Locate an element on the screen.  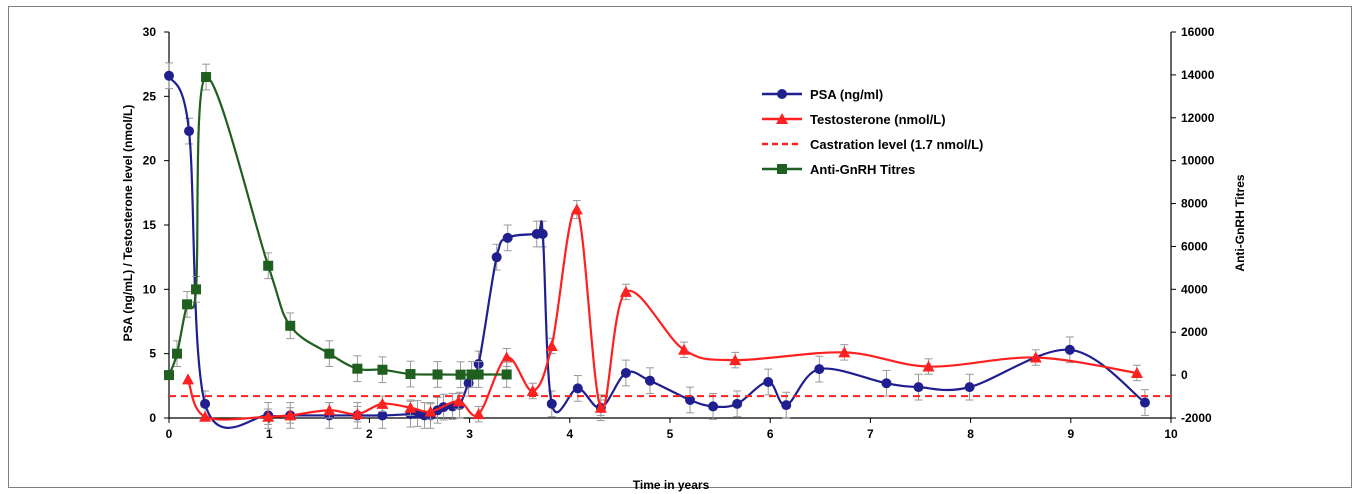
x-tick-label: 4 is located at coordinates (569, 434).